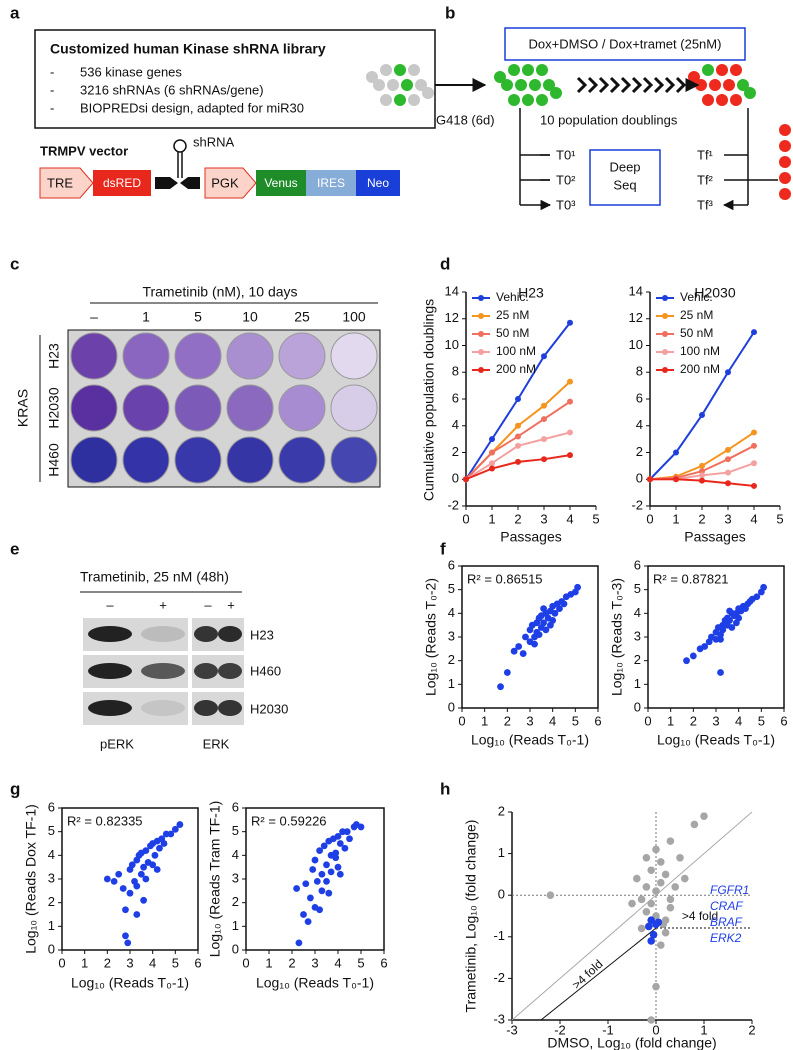 Image resolution: width=793 pixels, height=1050 pixels. I want to click on y-tick-label: -2, so click(453, 504).